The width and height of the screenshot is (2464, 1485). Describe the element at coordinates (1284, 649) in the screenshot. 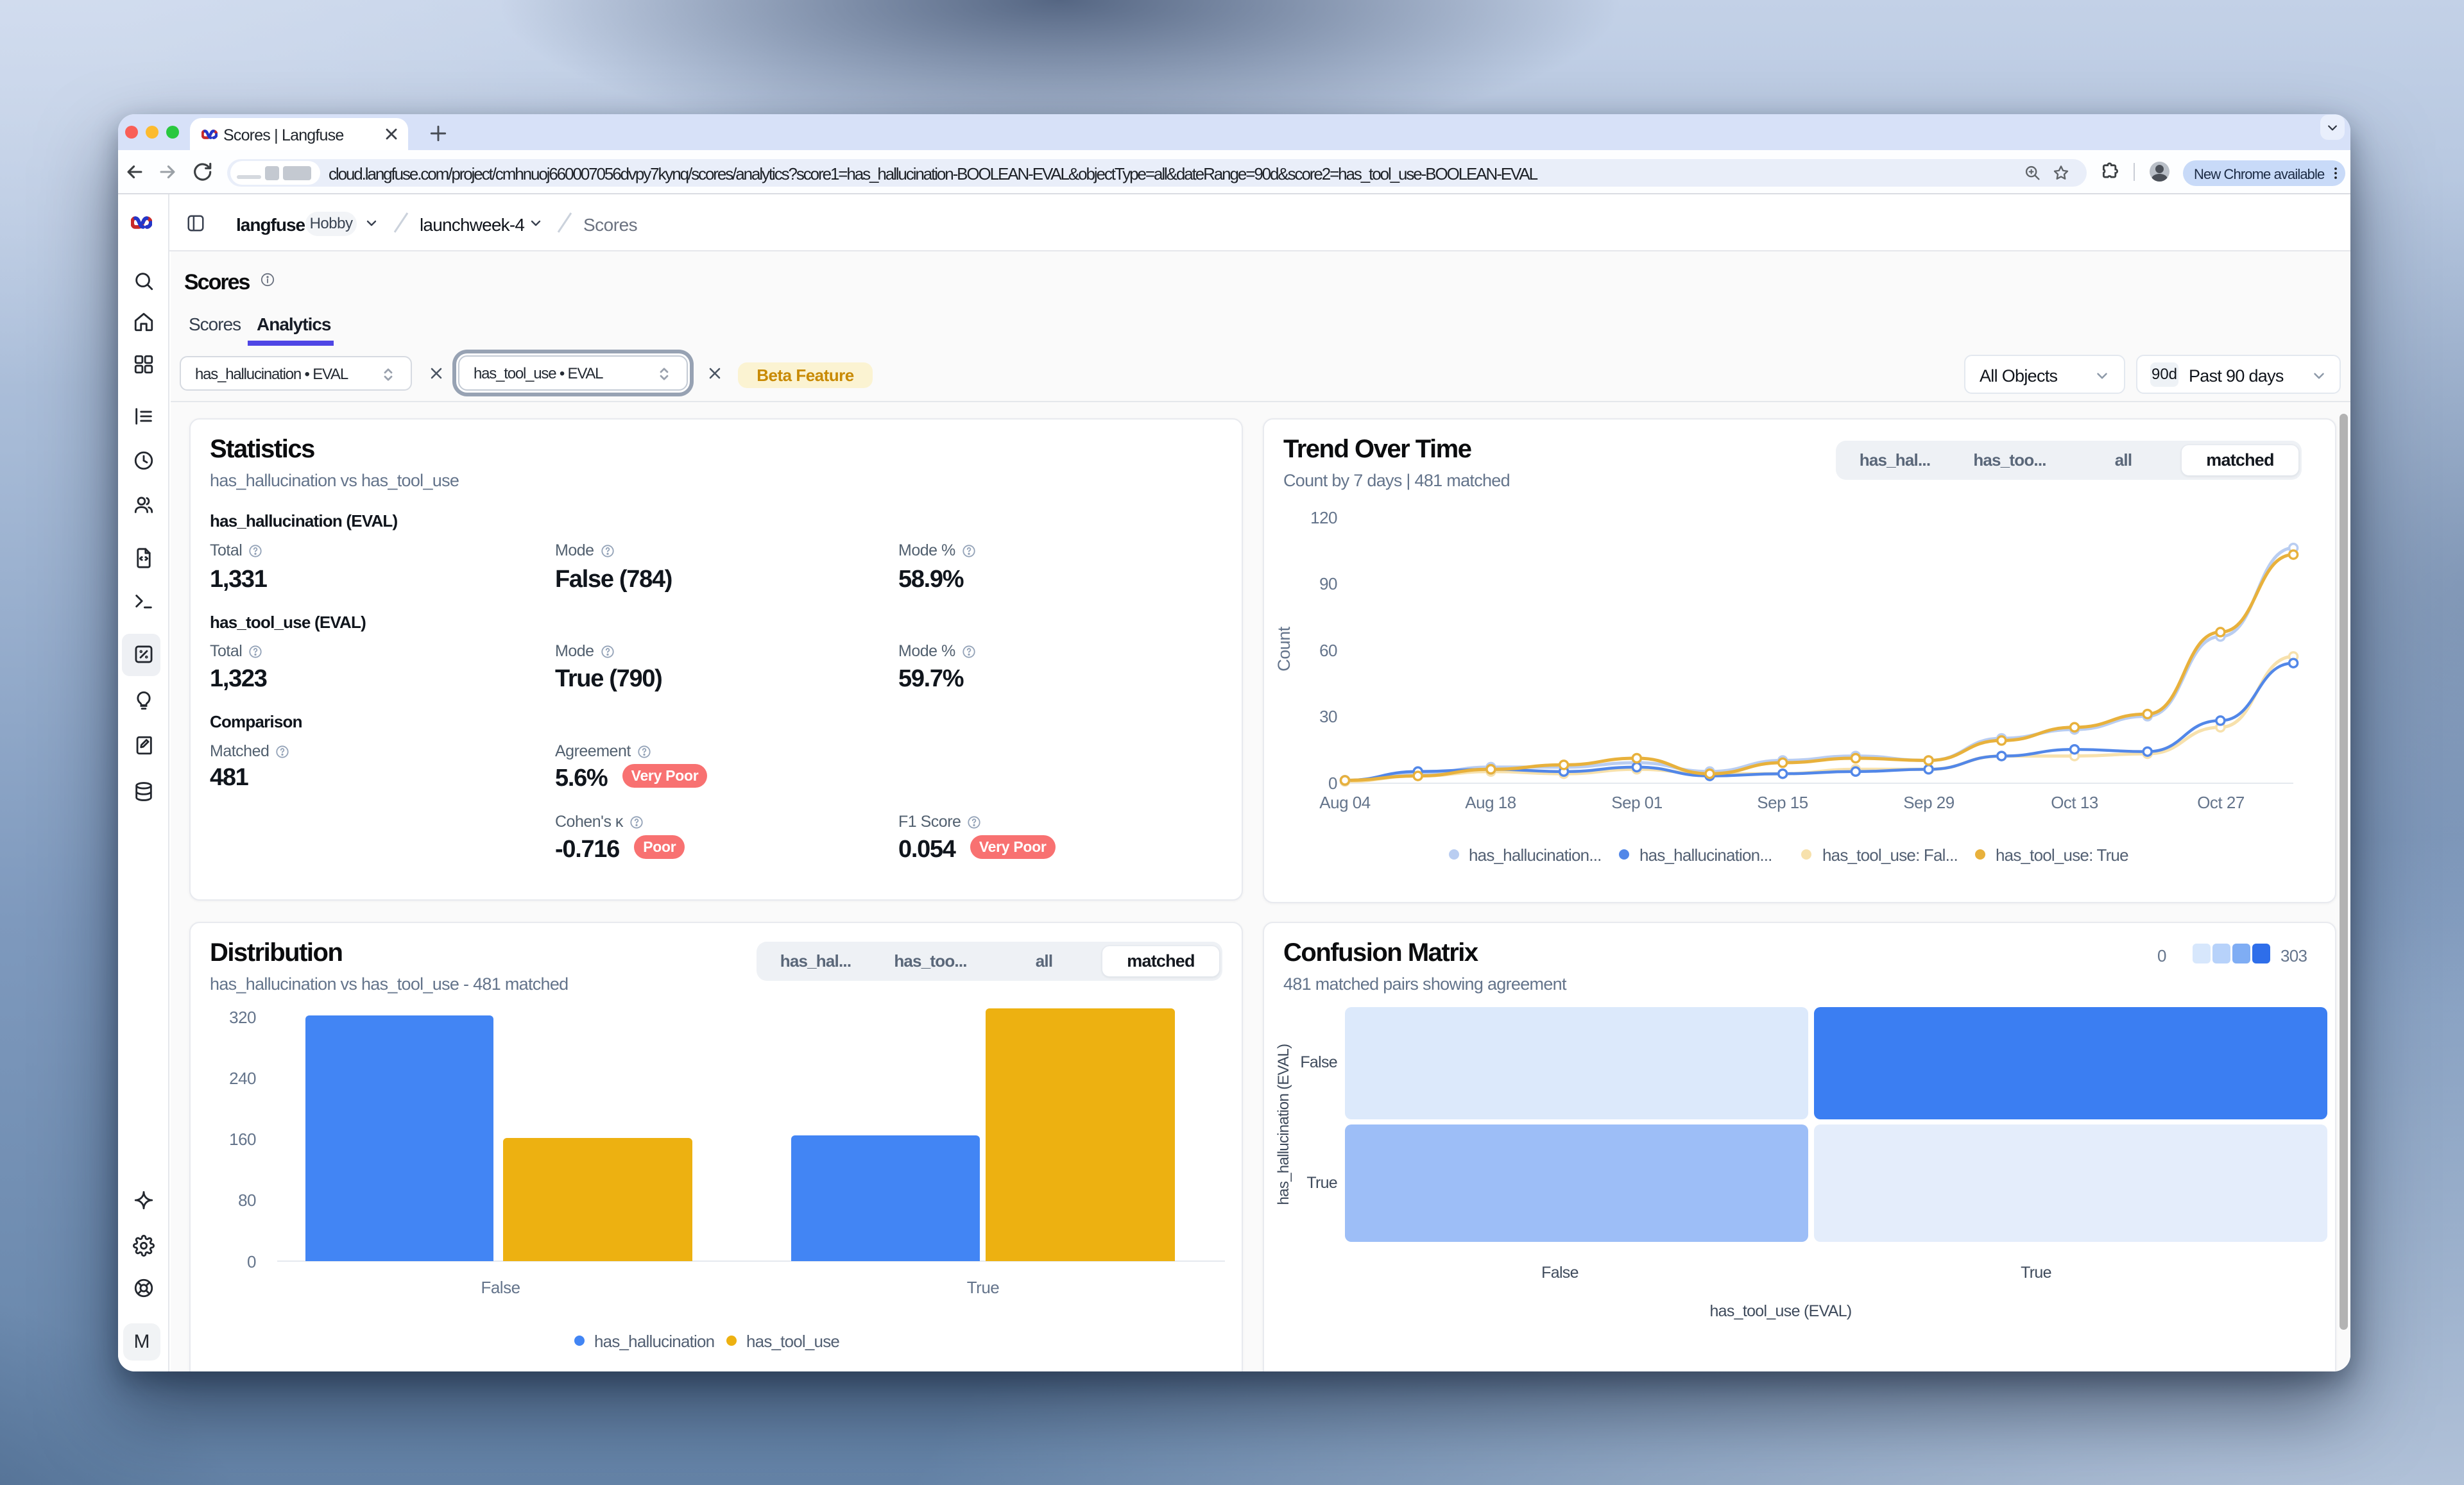

I see `svg-text: Count` at that location.